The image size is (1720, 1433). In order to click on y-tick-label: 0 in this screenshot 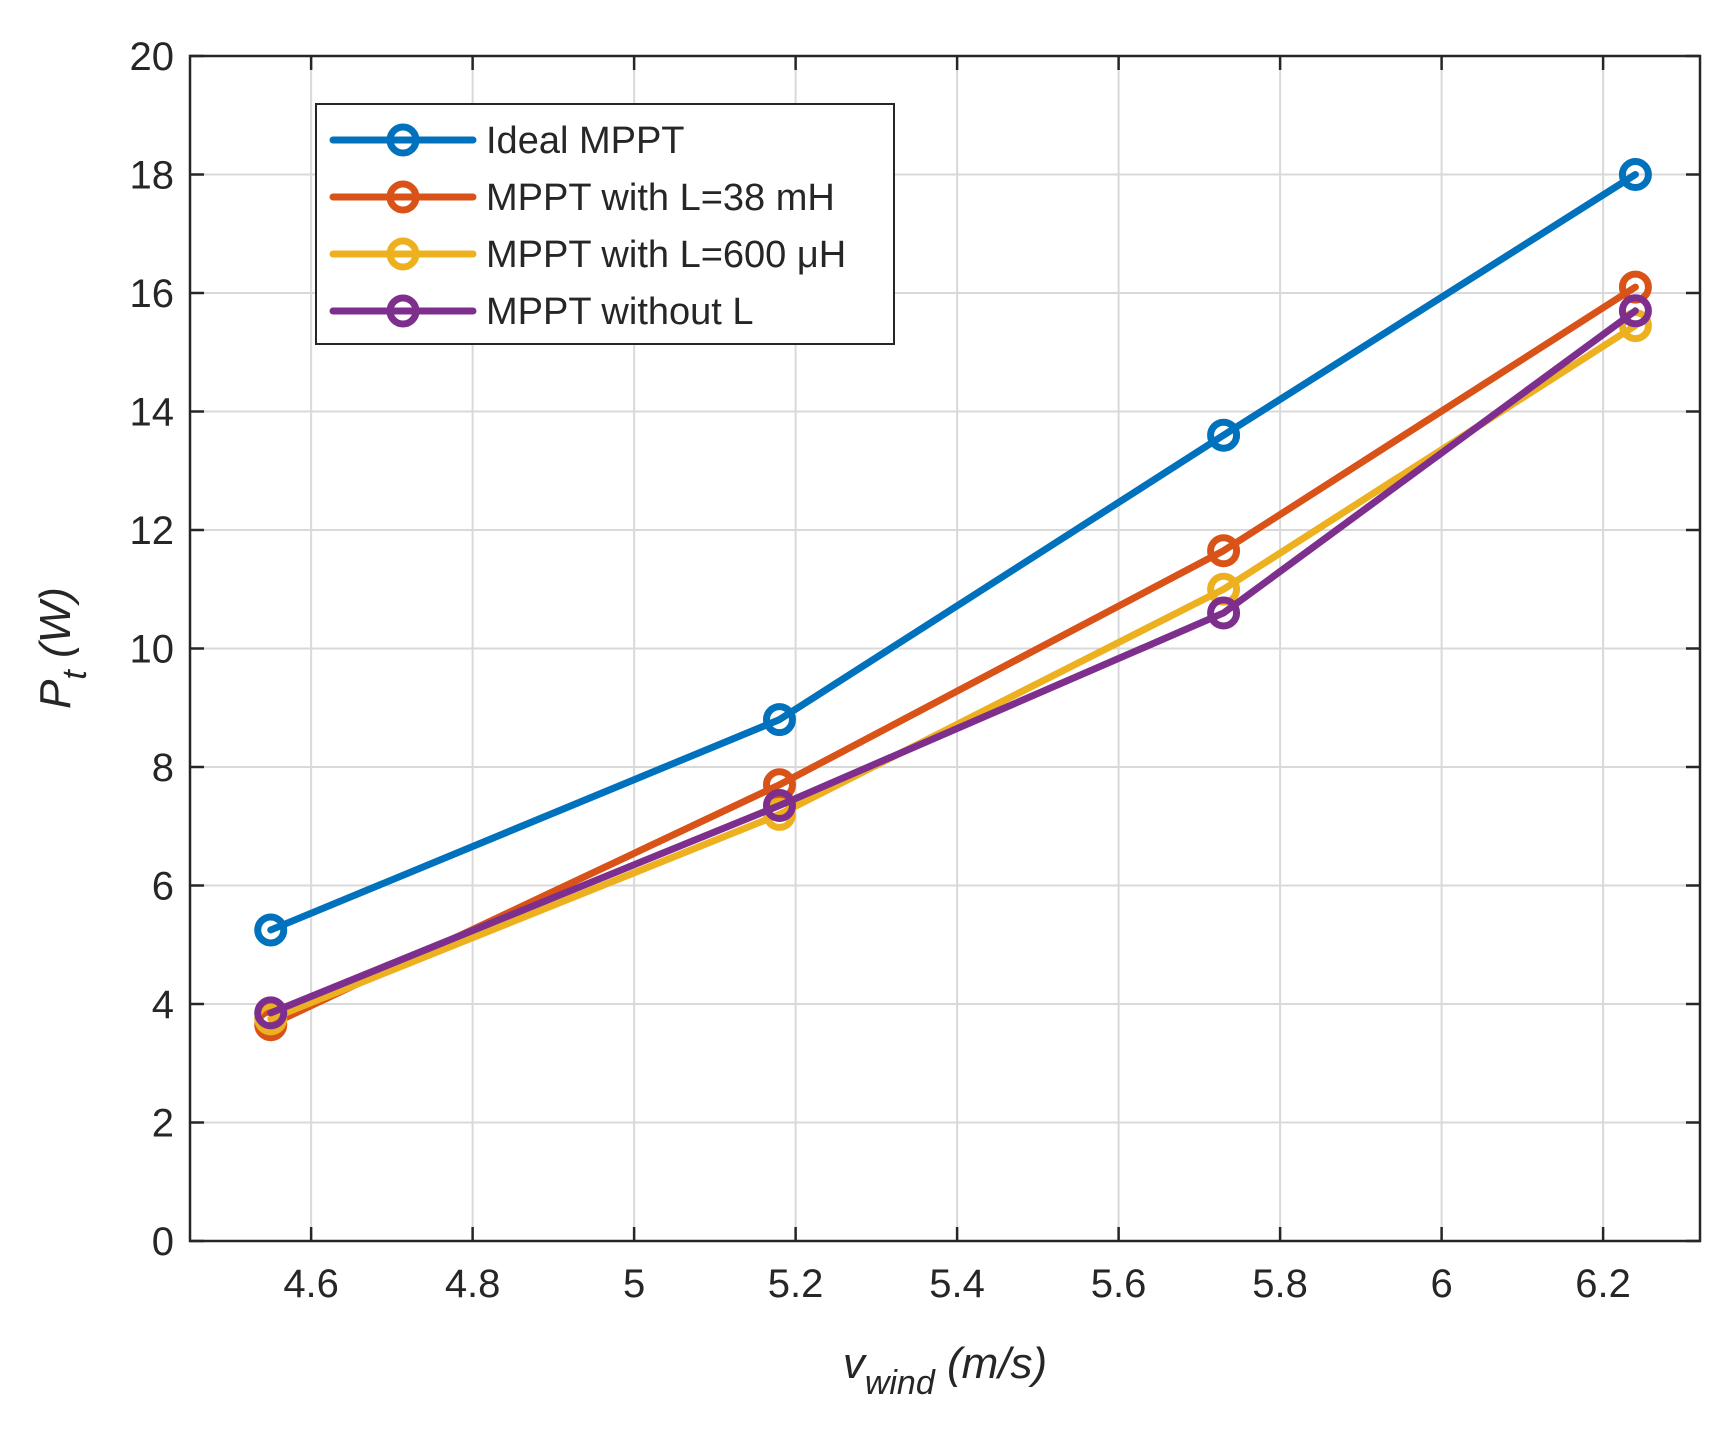, I will do `click(163, 1242)`.